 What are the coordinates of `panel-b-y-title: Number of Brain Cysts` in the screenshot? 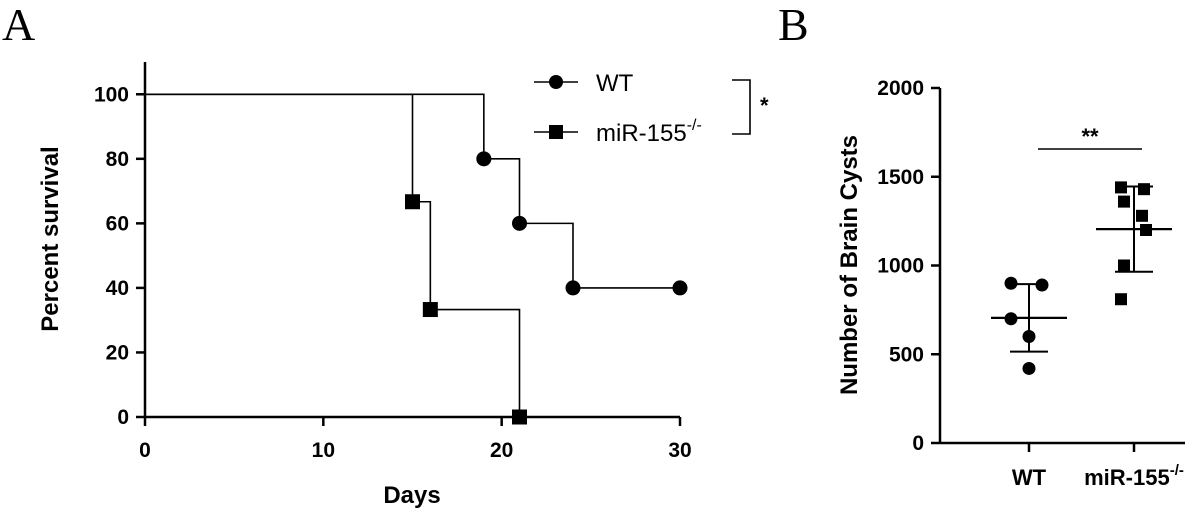 It's located at (849, 265).